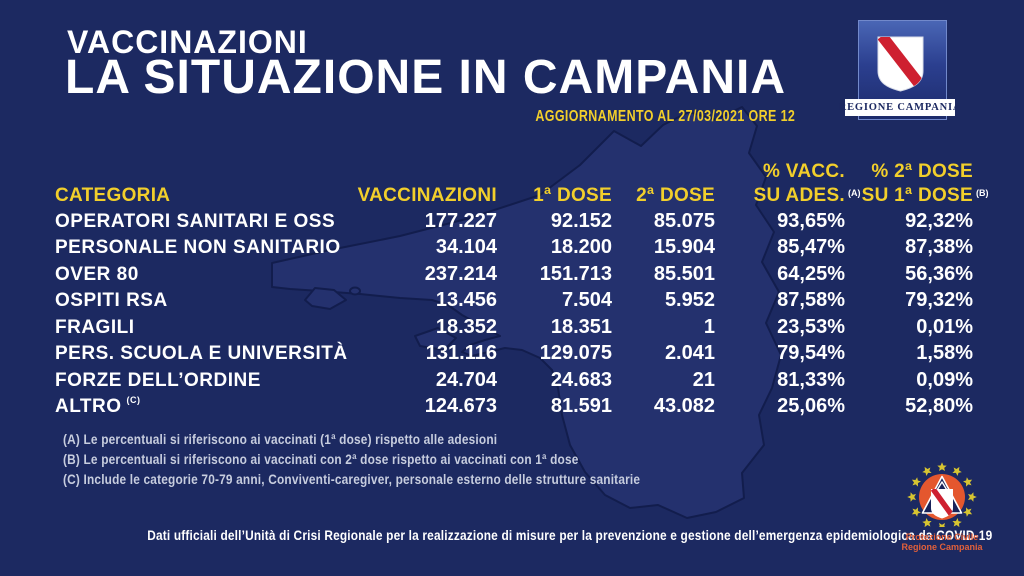 The image size is (1024, 576). Describe the element at coordinates (944, 326) in the screenshot. I see `row-pct-dose2: 0,01%` at that location.